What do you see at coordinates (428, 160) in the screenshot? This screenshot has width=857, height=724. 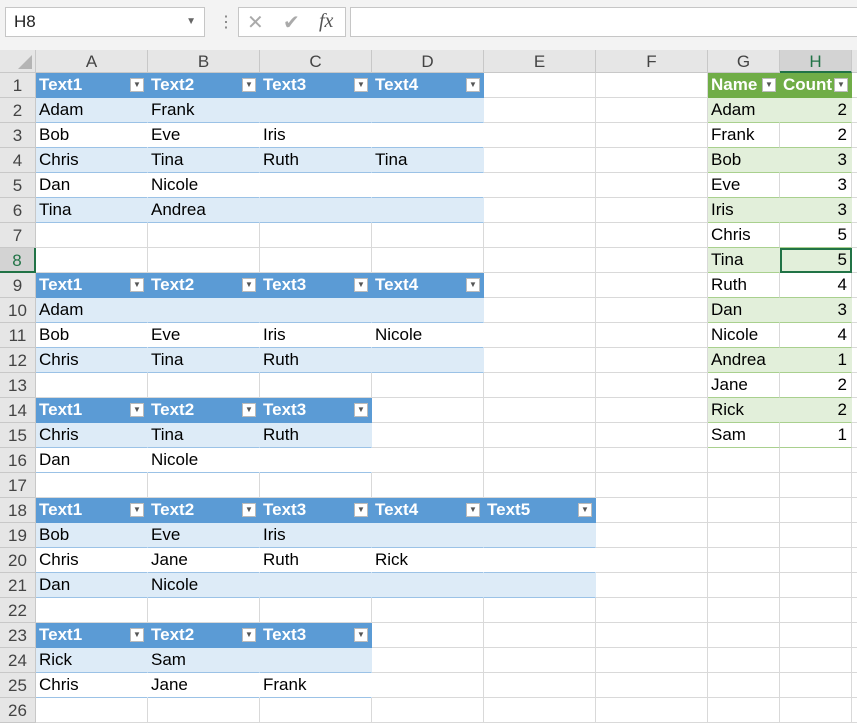 I see `cell: Tina` at bounding box center [428, 160].